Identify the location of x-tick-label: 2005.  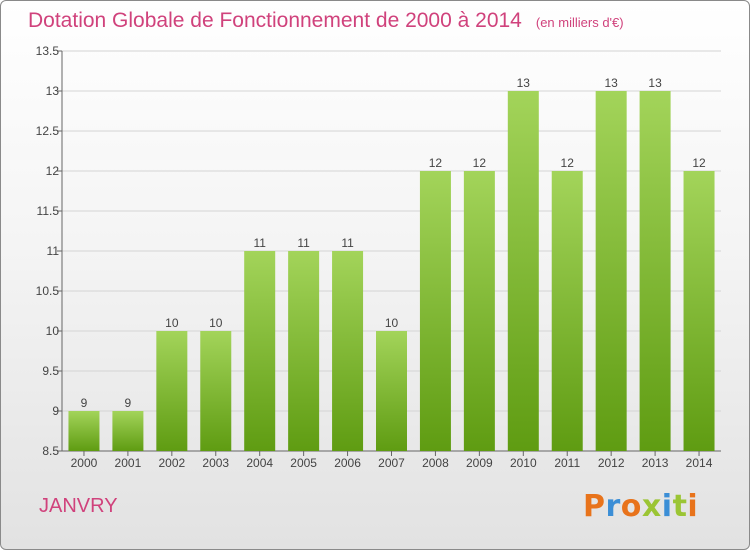
(303, 463).